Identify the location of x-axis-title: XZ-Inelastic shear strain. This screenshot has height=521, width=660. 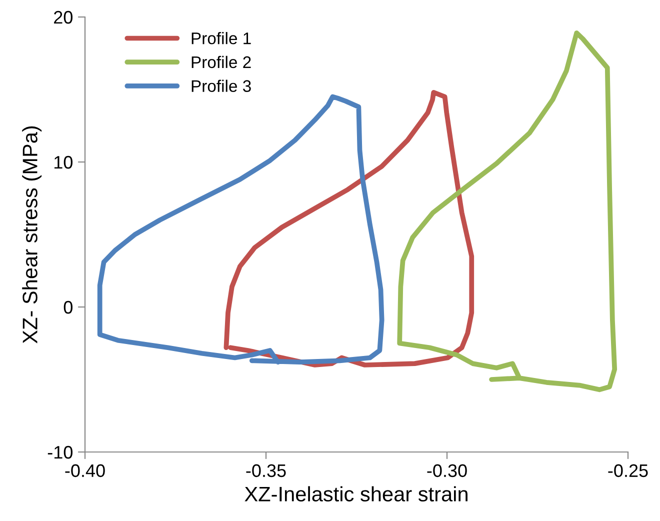
(356, 494).